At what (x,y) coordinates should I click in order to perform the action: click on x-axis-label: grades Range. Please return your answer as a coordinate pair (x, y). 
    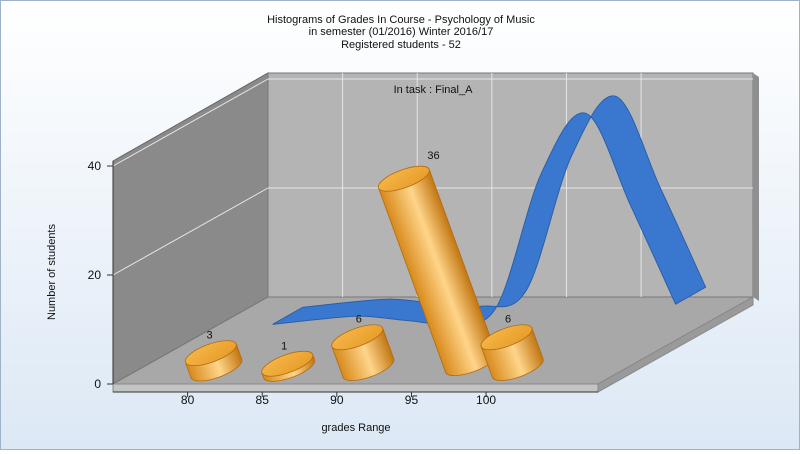
    Looking at the image, I should click on (355, 428).